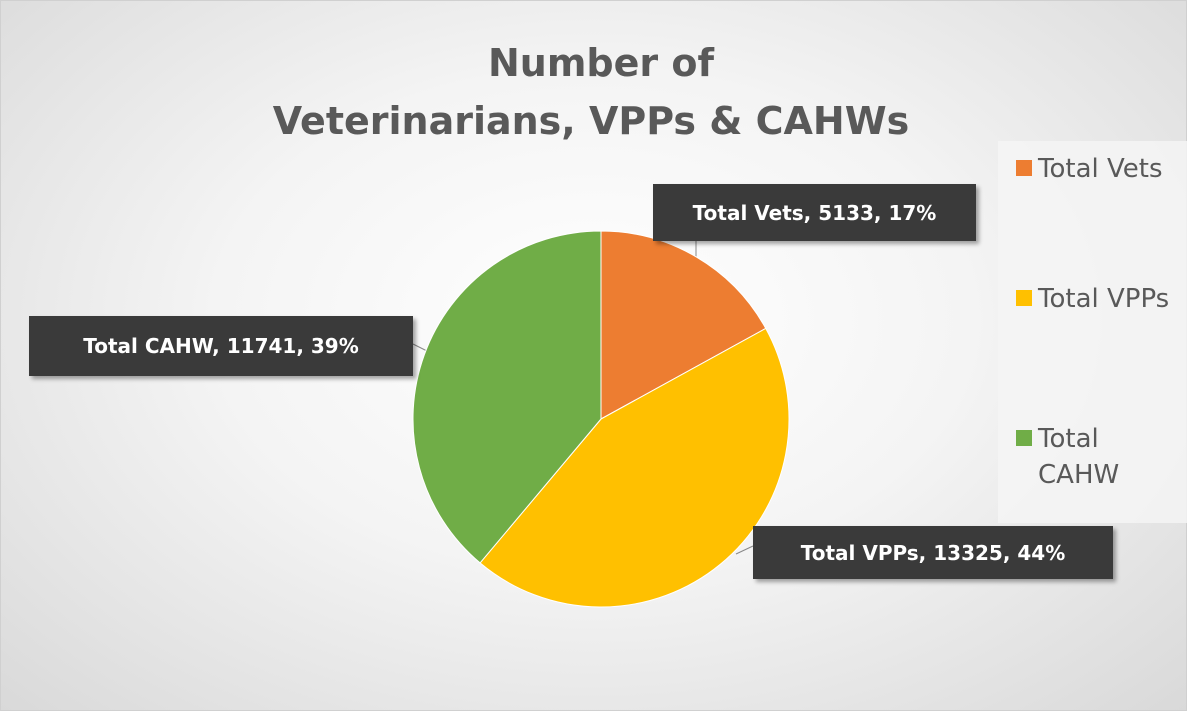 The height and width of the screenshot is (711, 1187). Describe the element at coordinates (1104, 299) in the screenshot. I see `legend-label: Total VPPs` at that location.